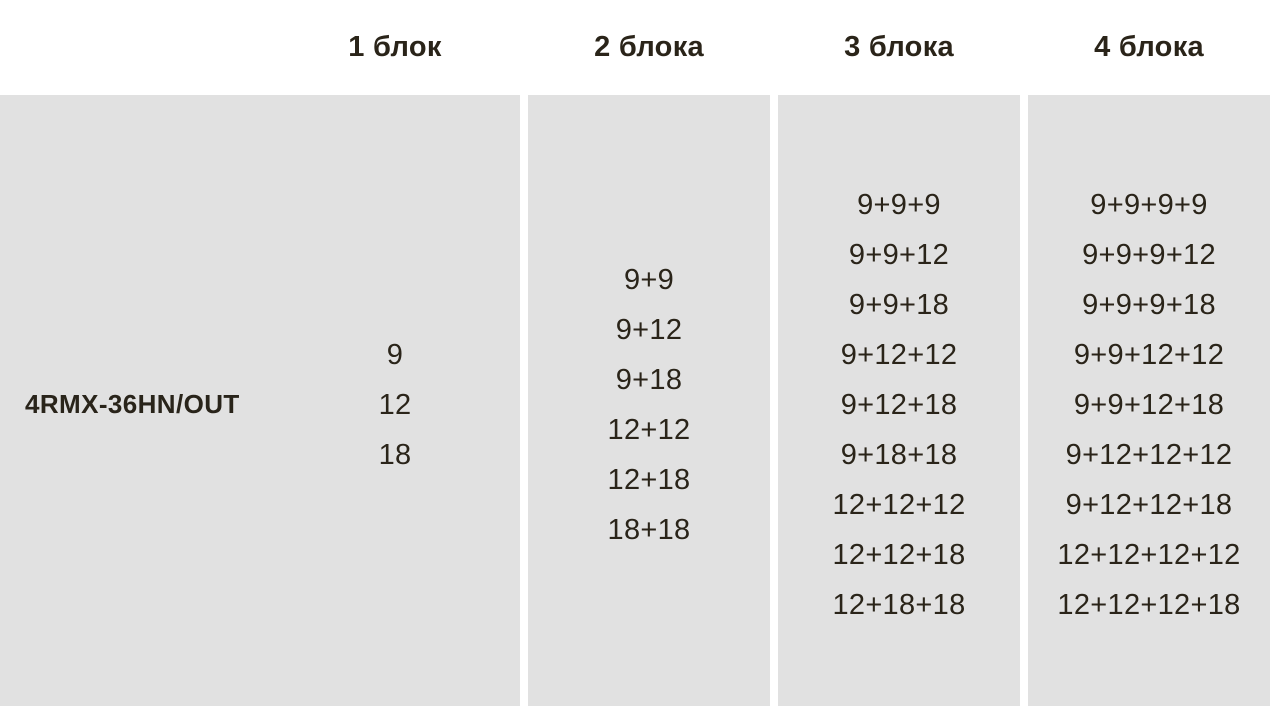  What do you see at coordinates (899, 47) in the screenshot?
I see `column-header-3-blocks: 3 блока` at bounding box center [899, 47].